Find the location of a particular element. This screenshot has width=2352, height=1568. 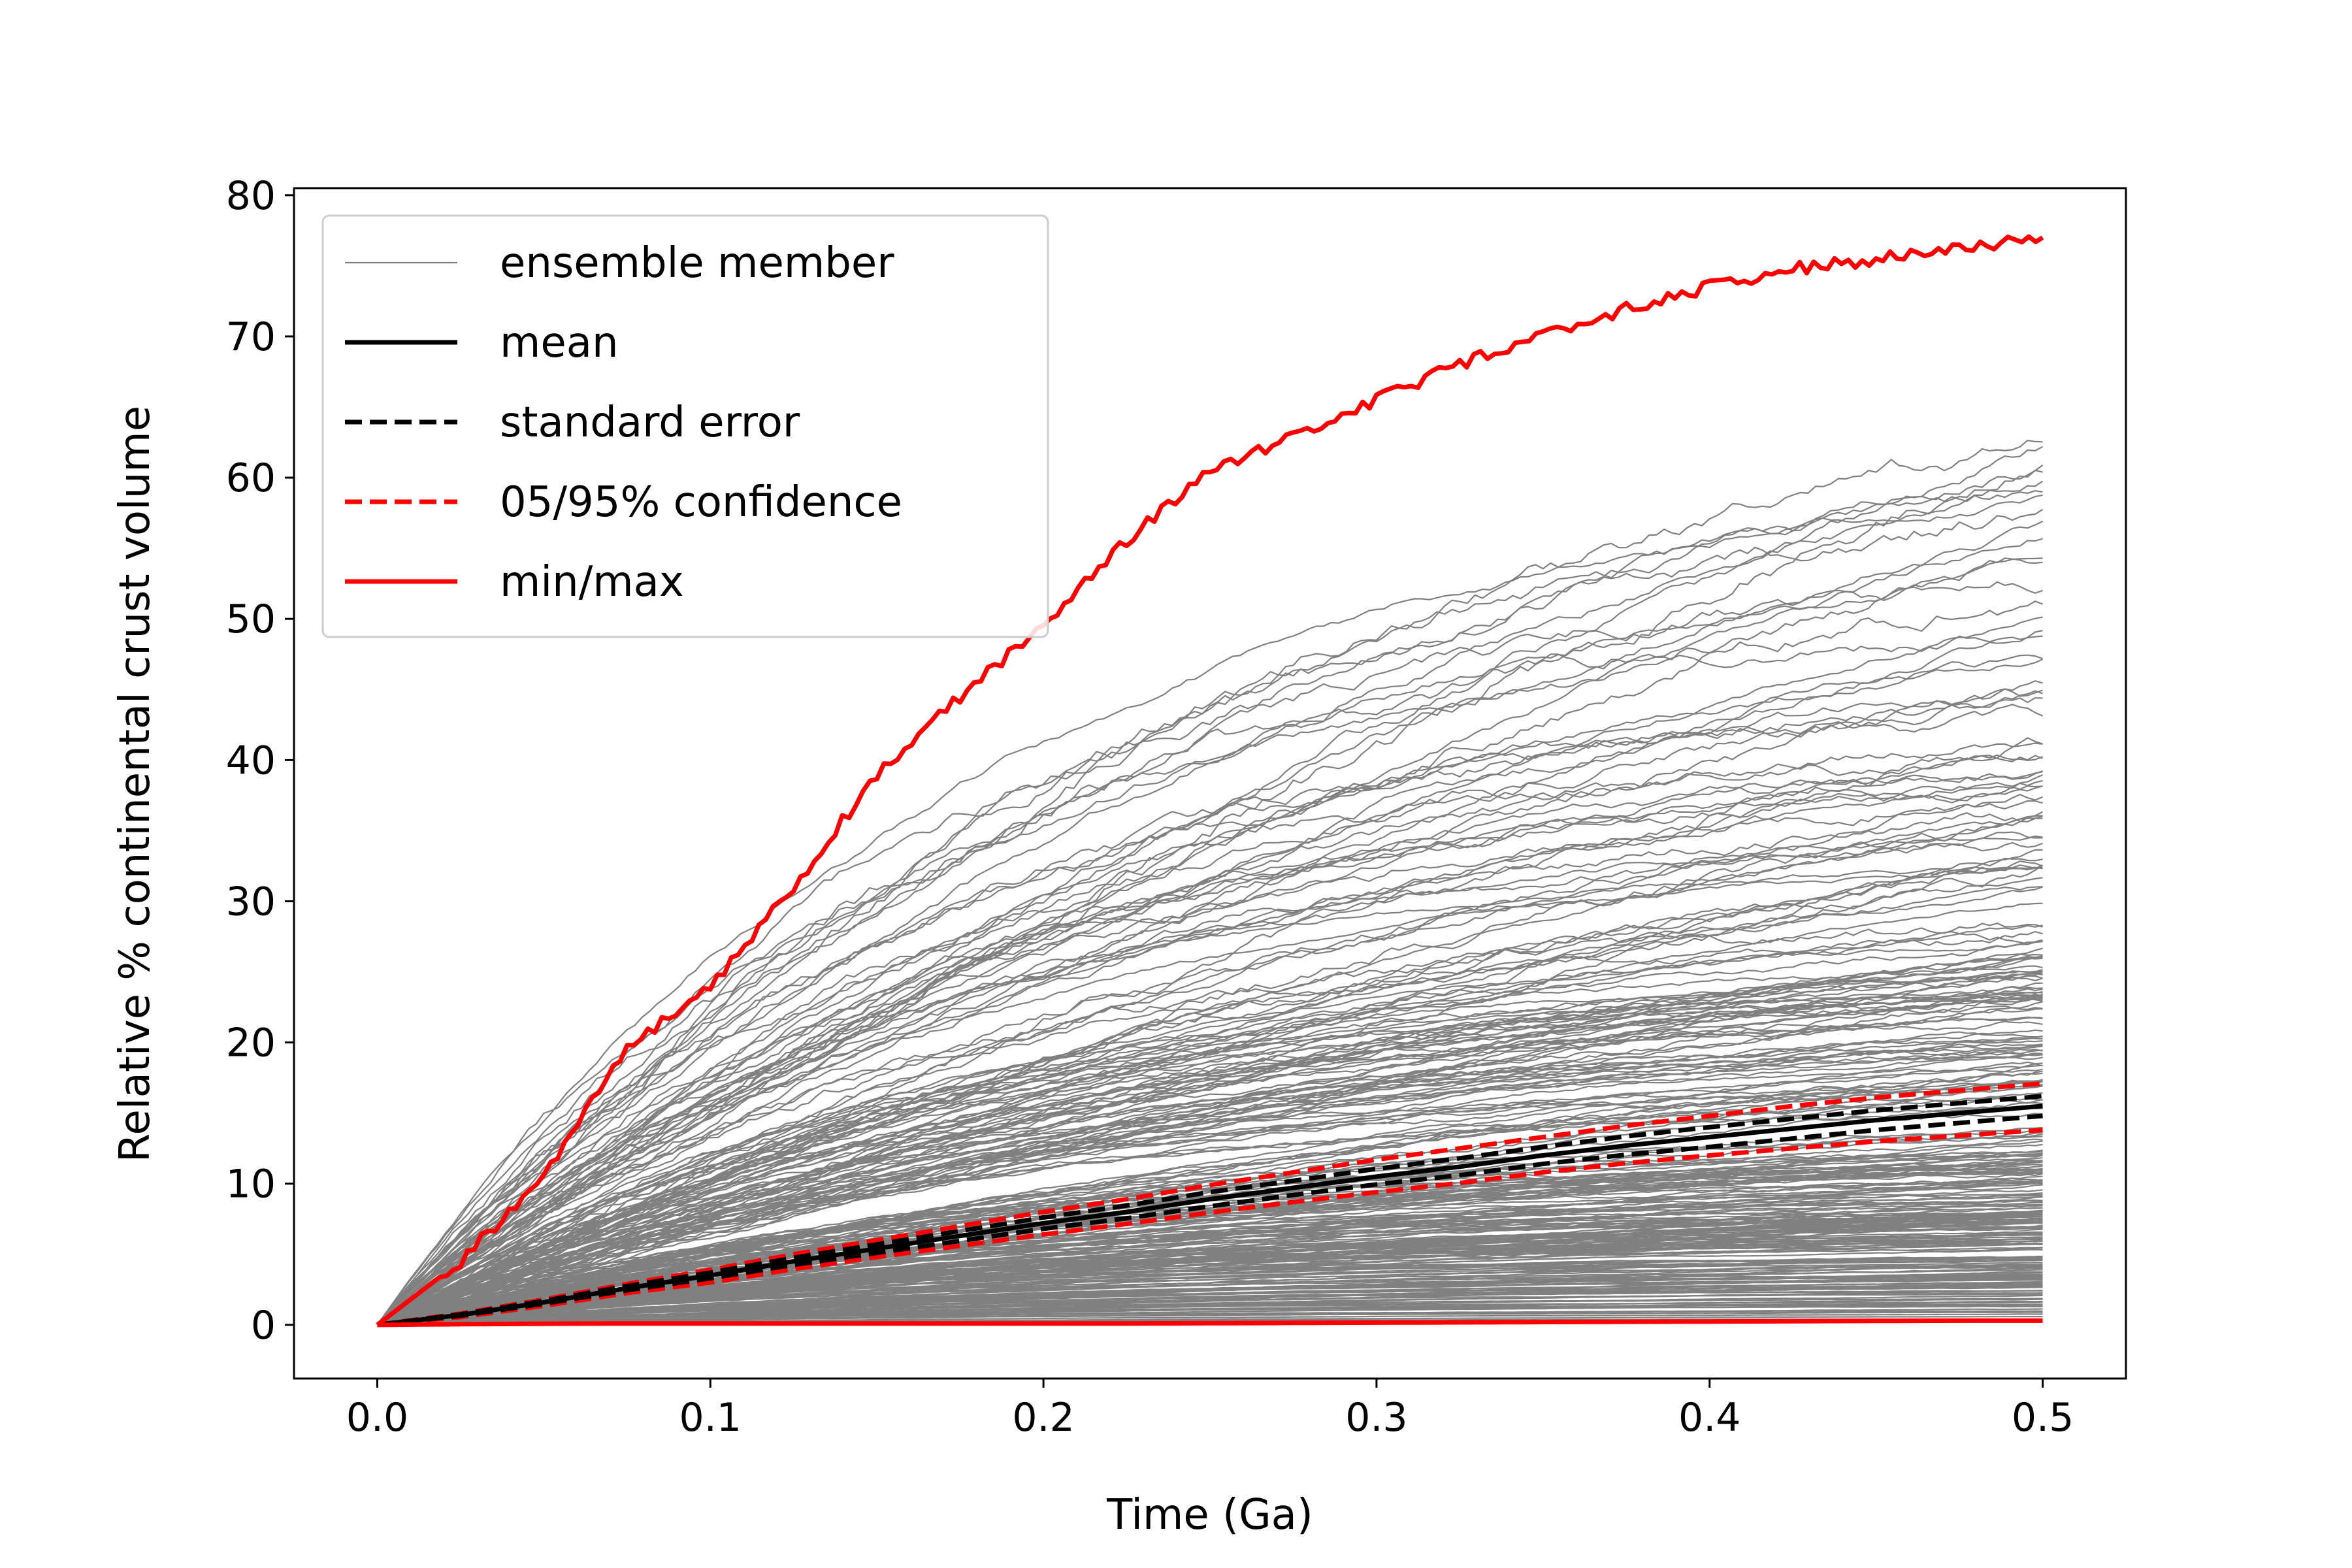

series-line-05-95-confidence-lower is located at coordinates (1210, 1228).